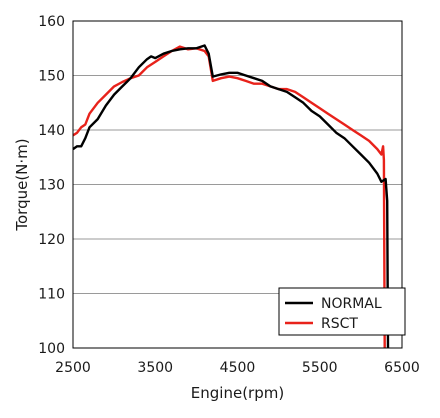  I want to click on legend: NORMAL RSCT, so click(342, 311).